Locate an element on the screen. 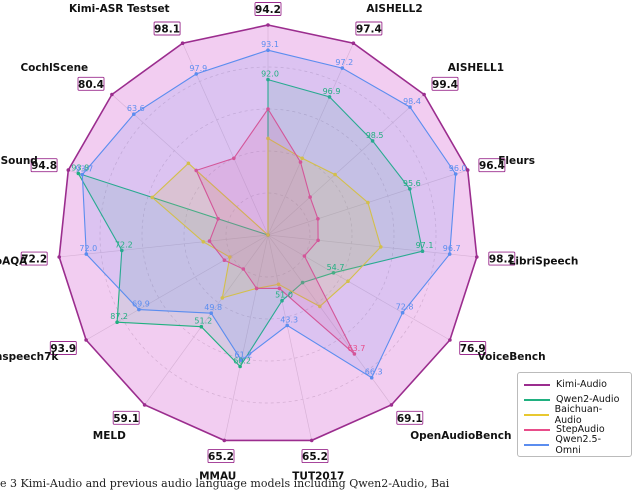  axis-label: OpenAudioBench is located at coordinates (460, 436).